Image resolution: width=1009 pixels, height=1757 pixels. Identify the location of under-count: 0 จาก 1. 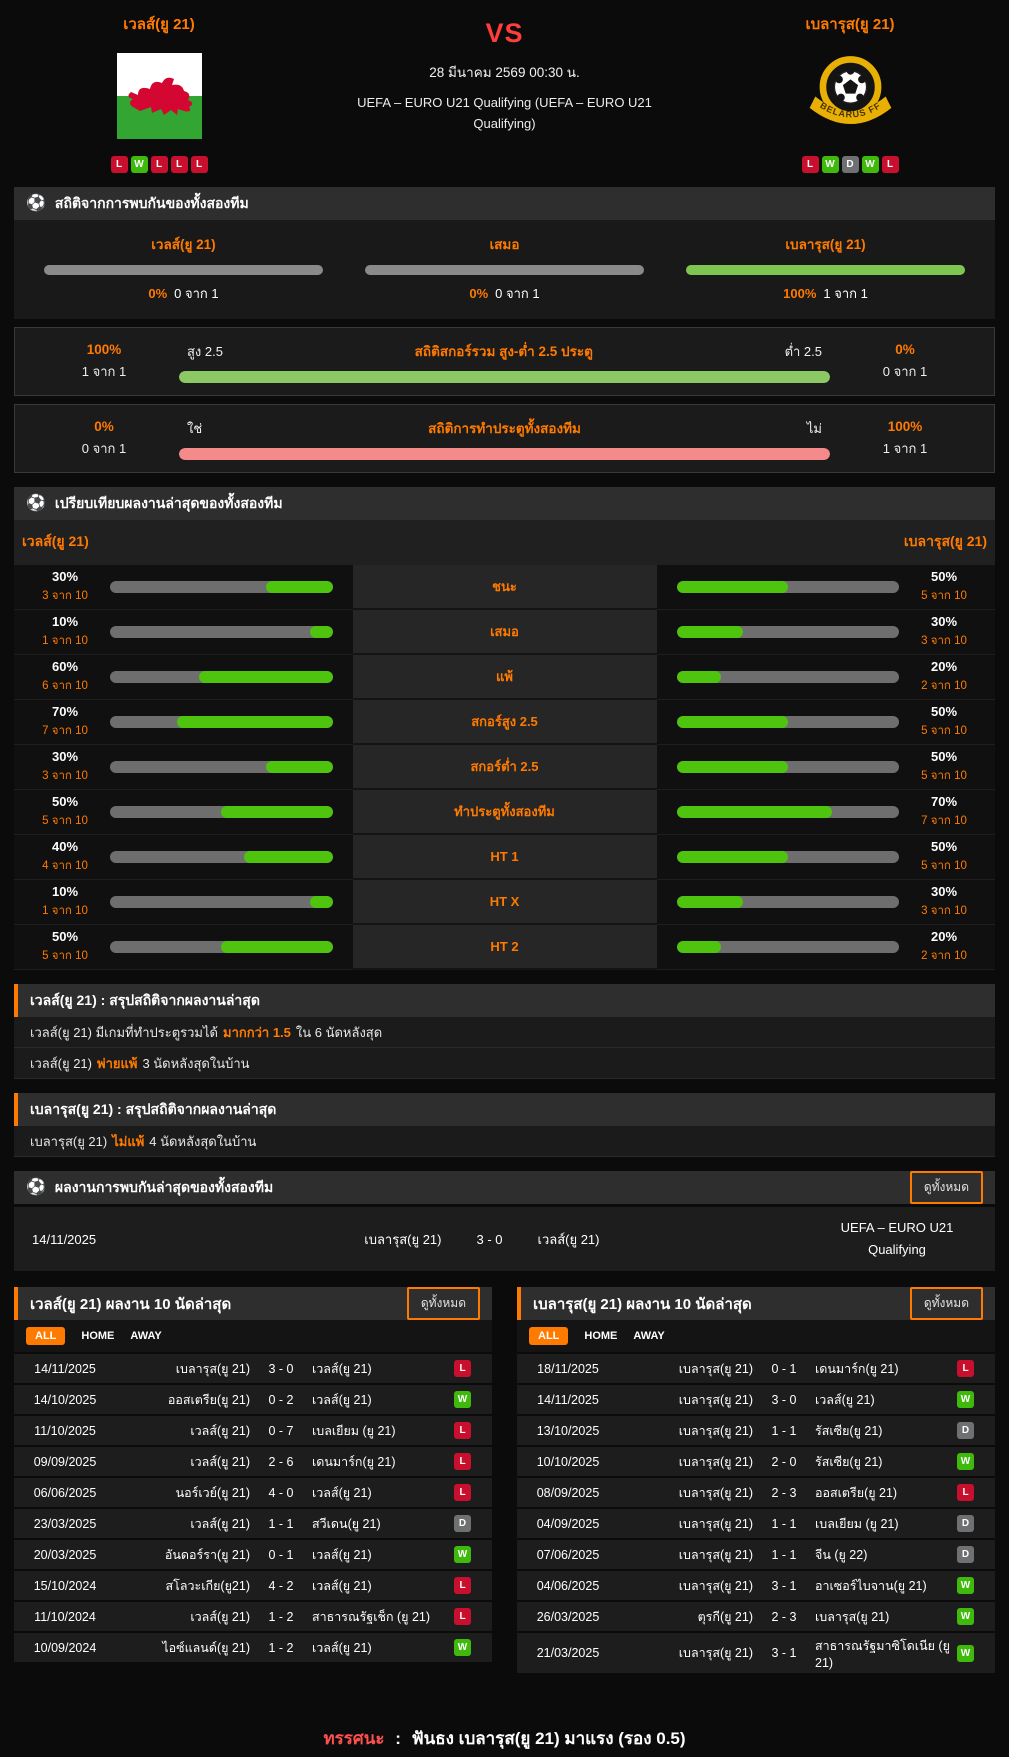
(905, 371).